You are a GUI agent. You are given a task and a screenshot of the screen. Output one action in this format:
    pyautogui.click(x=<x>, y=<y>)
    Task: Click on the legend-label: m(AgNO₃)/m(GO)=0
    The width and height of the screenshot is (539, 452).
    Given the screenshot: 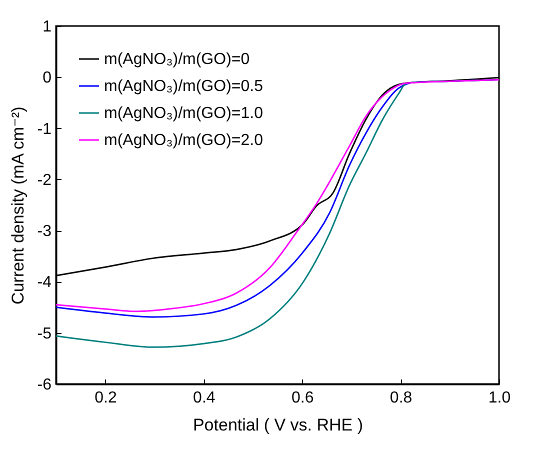 What is the action you would take?
    pyautogui.click(x=177, y=59)
    